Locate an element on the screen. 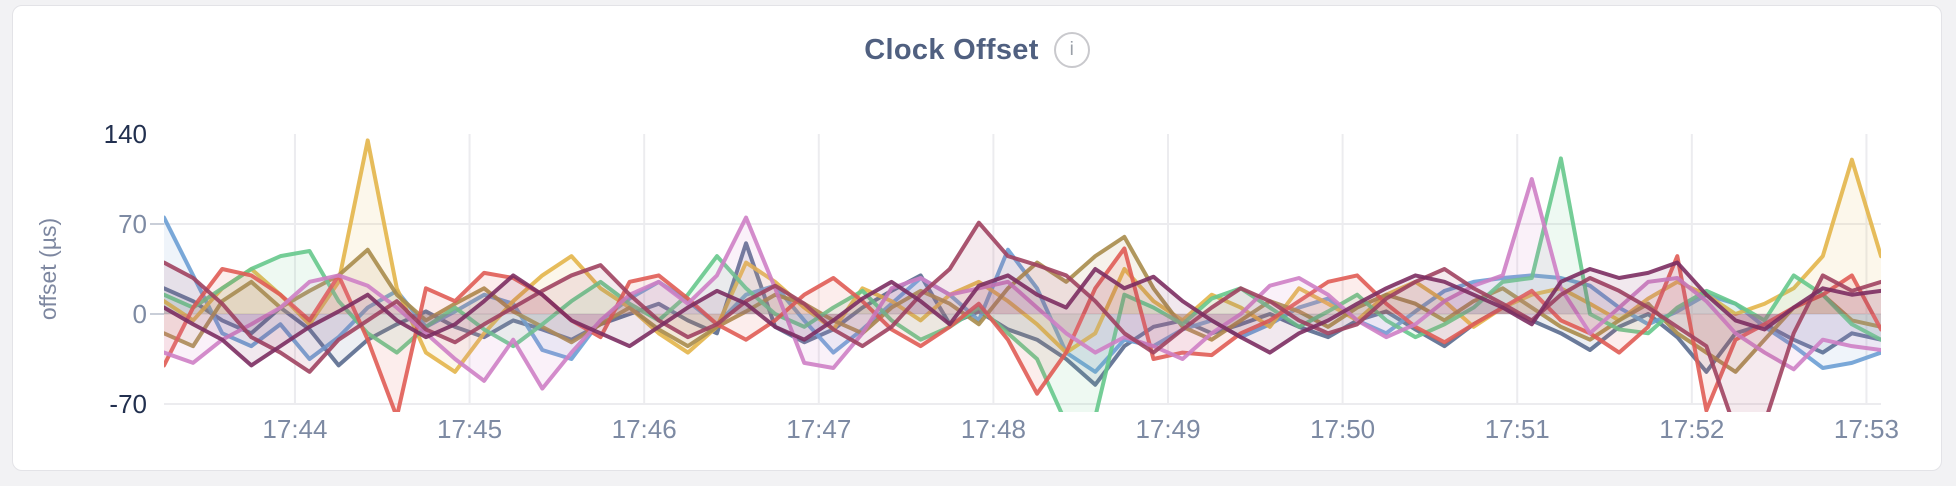  x-tick-label: 17:53 is located at coordinates (1866, 429).